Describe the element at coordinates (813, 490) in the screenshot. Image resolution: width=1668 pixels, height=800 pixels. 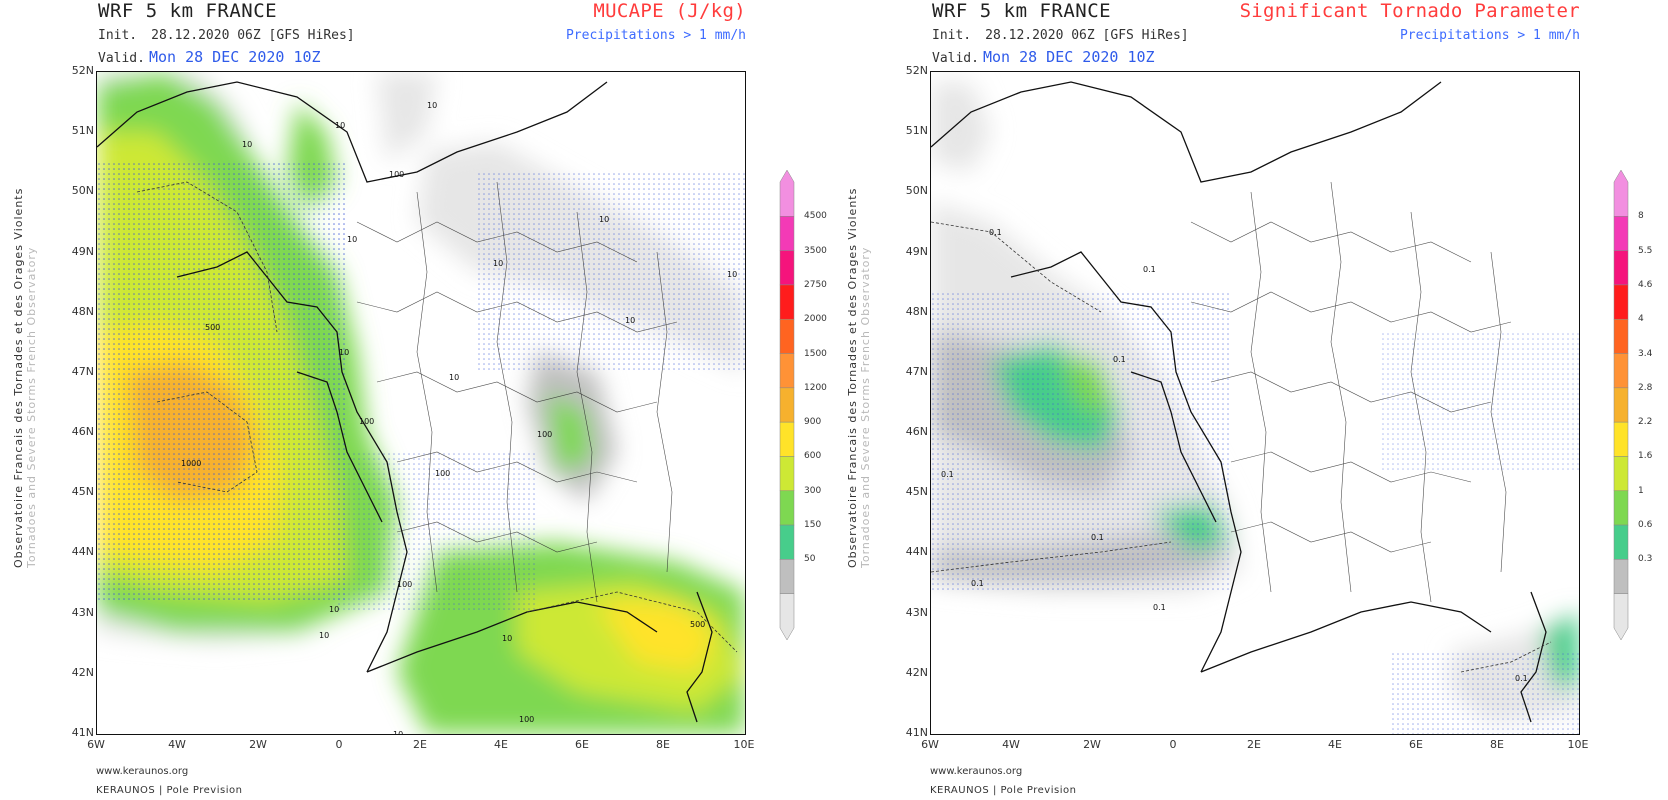
I see `legend-label: 300` at that location.